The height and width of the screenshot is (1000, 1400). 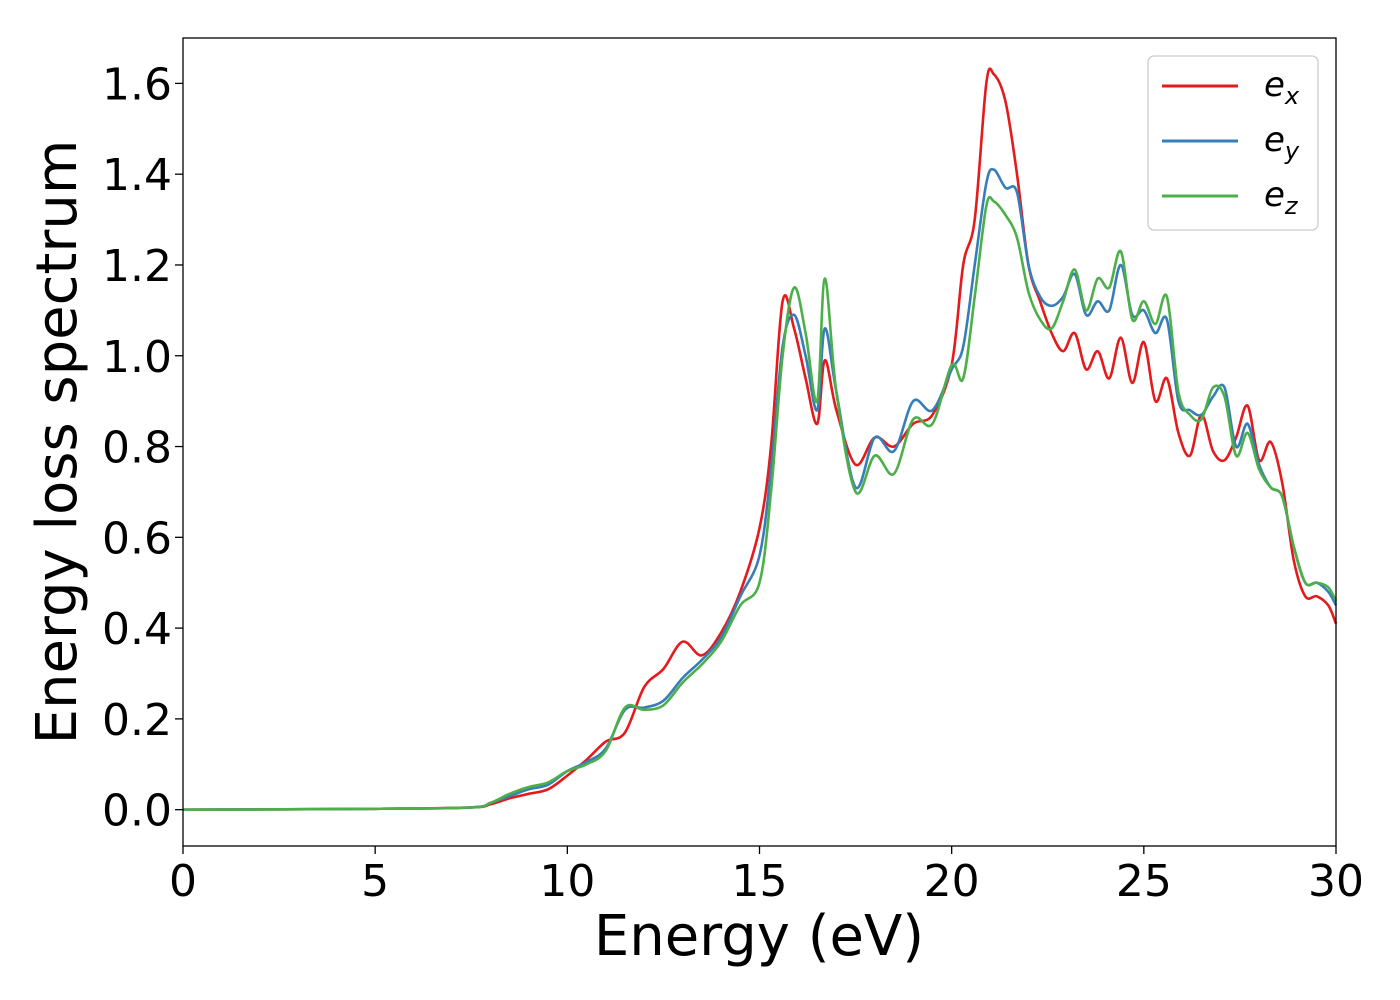 What do you see at coordinates (137, 84) in the screenshot?
I see `y-tick-label: 1.6` at bounding box center [137, 84].